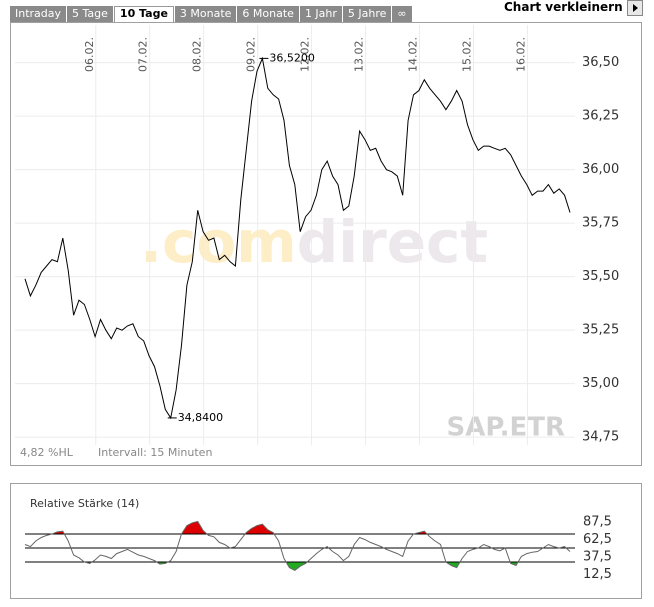 This screenshot has width=654, height=607. Describe the element at coordinates (143, 54) in the screenshot. I see `x-tick-label: 07.02.` at that location.